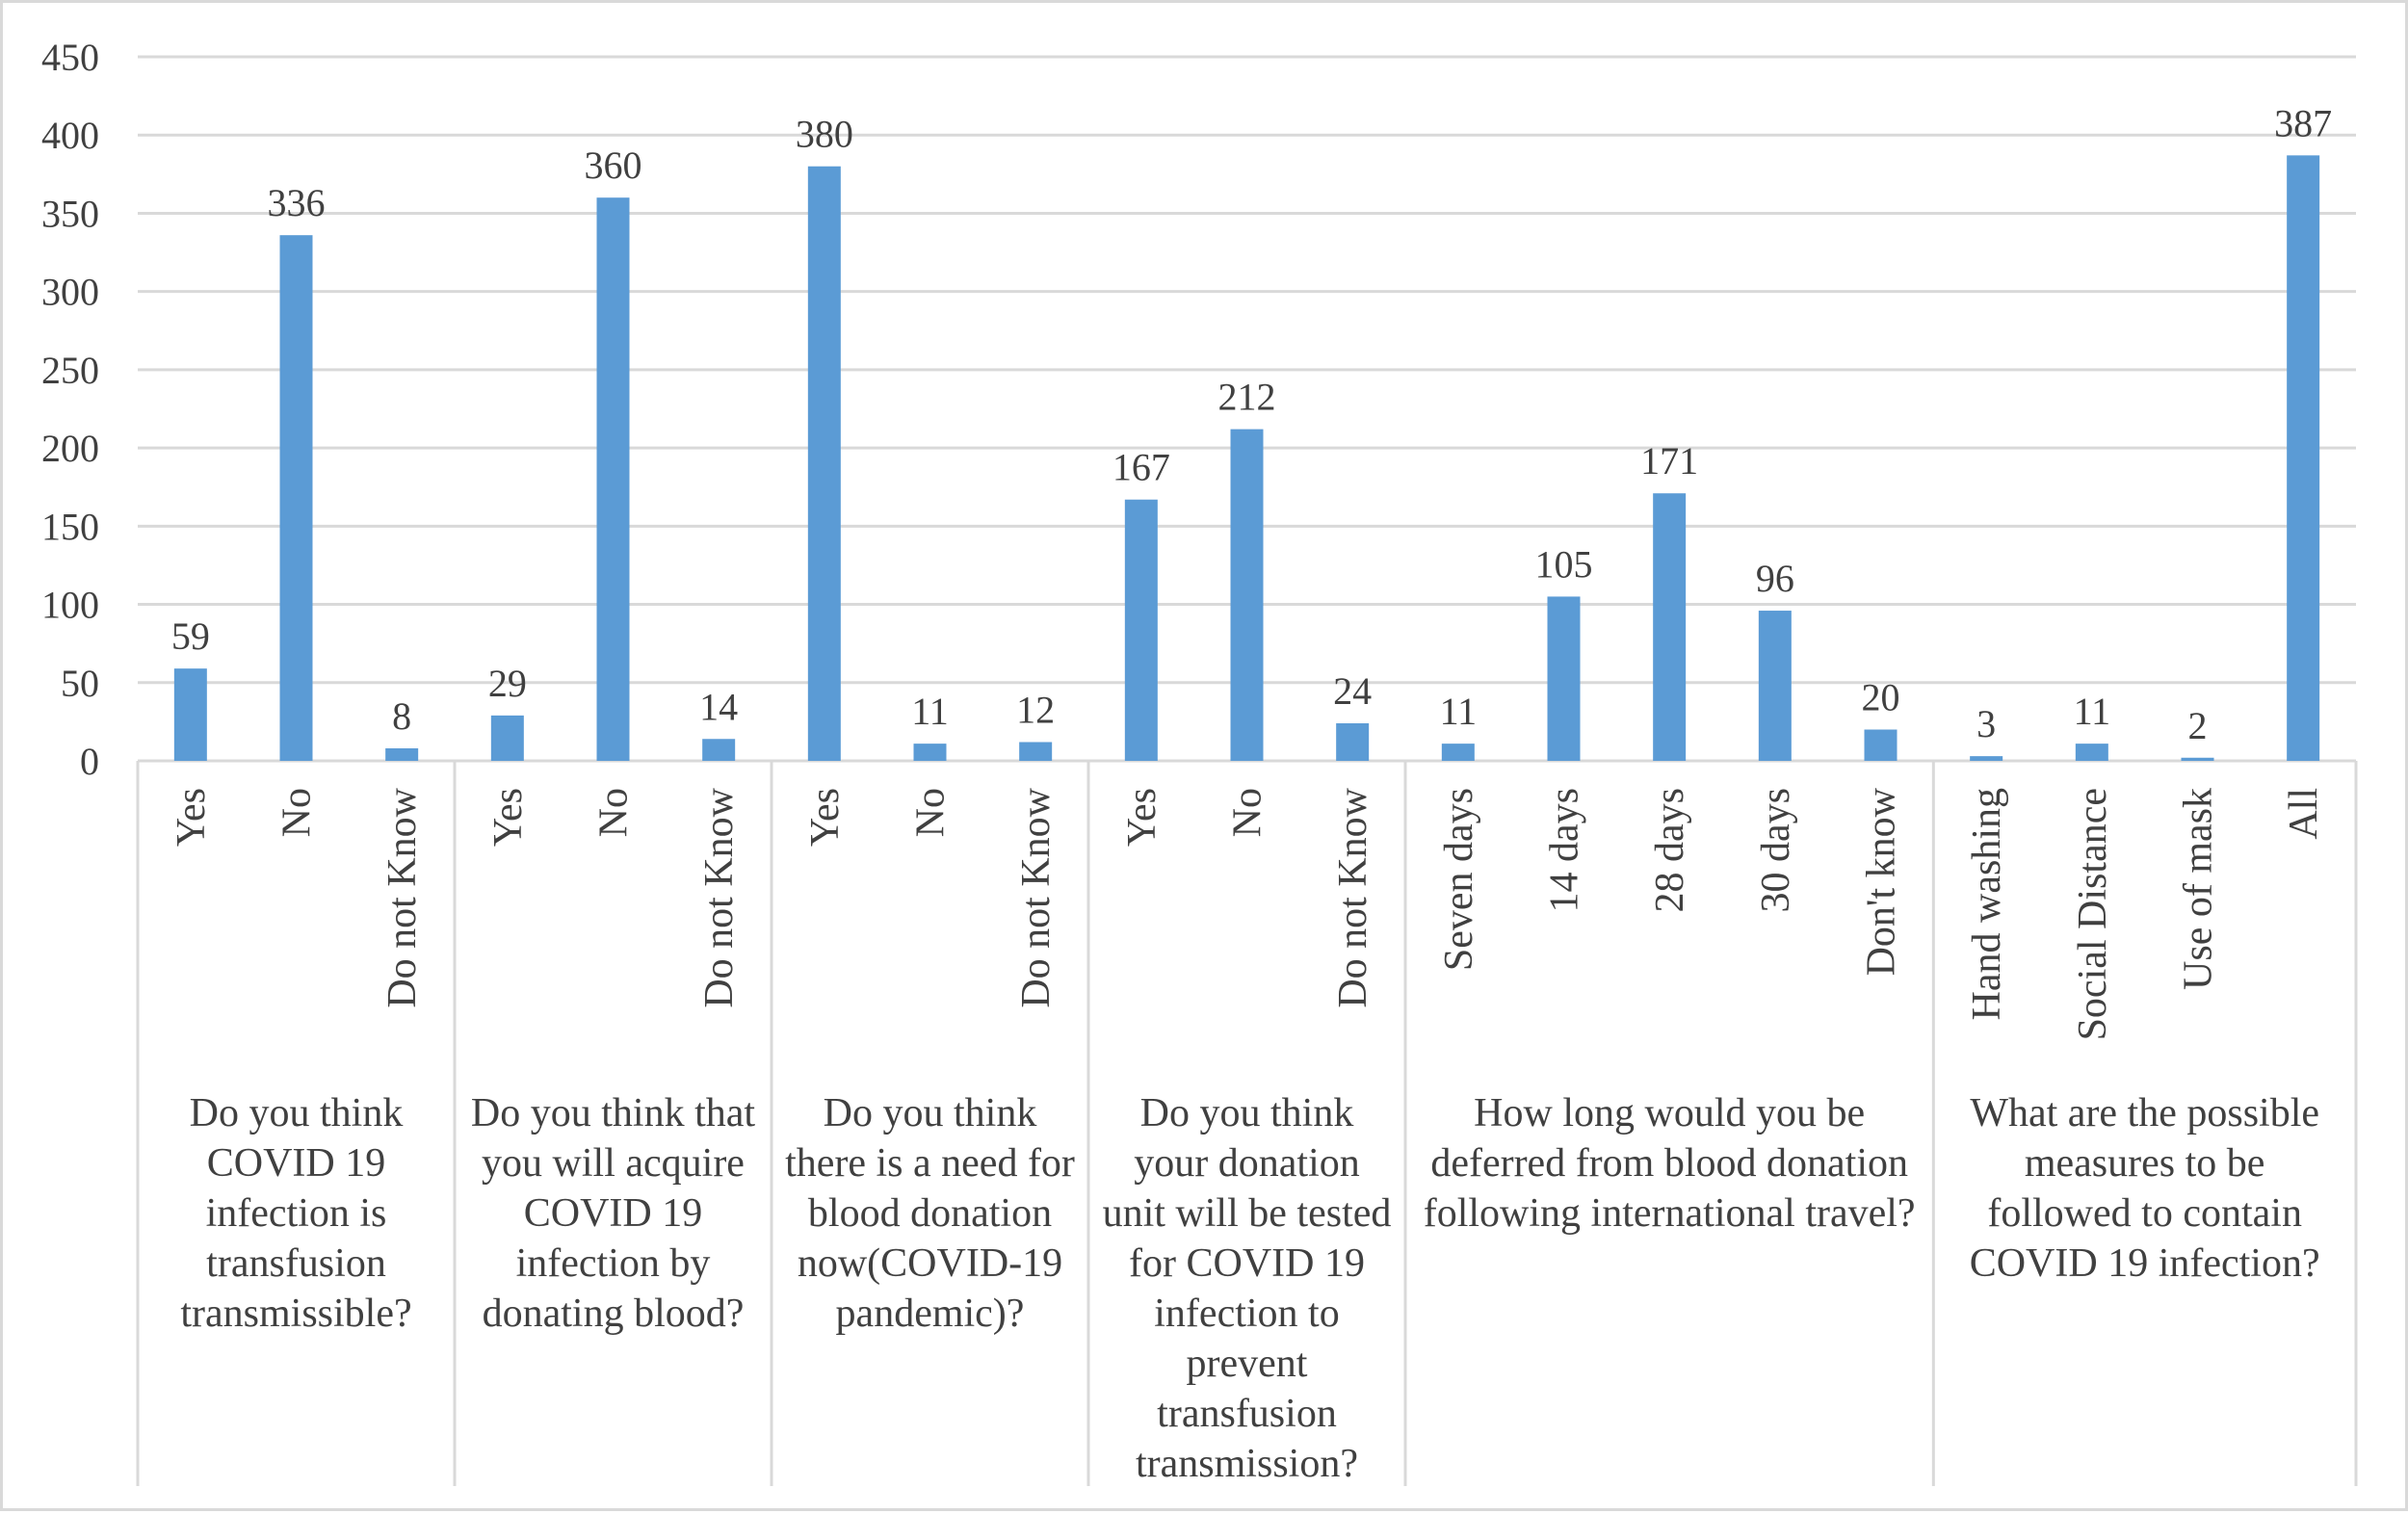 The width and height of the screenshot is (2408, 1514). I want to click on y-tick-label: 50, so click(80, 683).